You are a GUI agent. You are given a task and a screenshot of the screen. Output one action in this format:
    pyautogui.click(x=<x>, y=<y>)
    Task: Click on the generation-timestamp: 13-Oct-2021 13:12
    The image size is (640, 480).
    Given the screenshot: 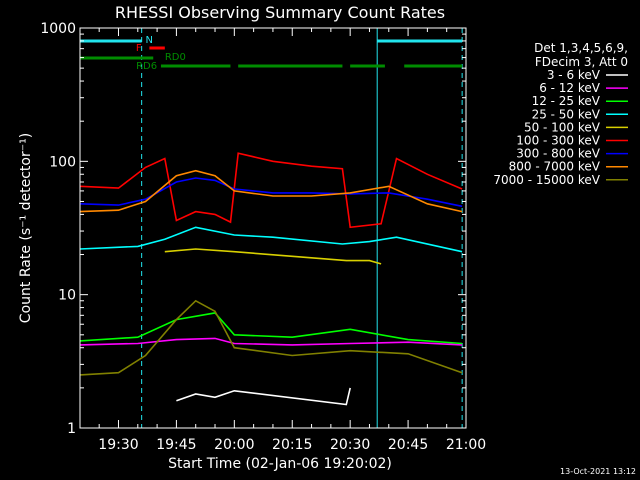 What is the action you would take?
    pyautogui.click(x=598, y=471)
    